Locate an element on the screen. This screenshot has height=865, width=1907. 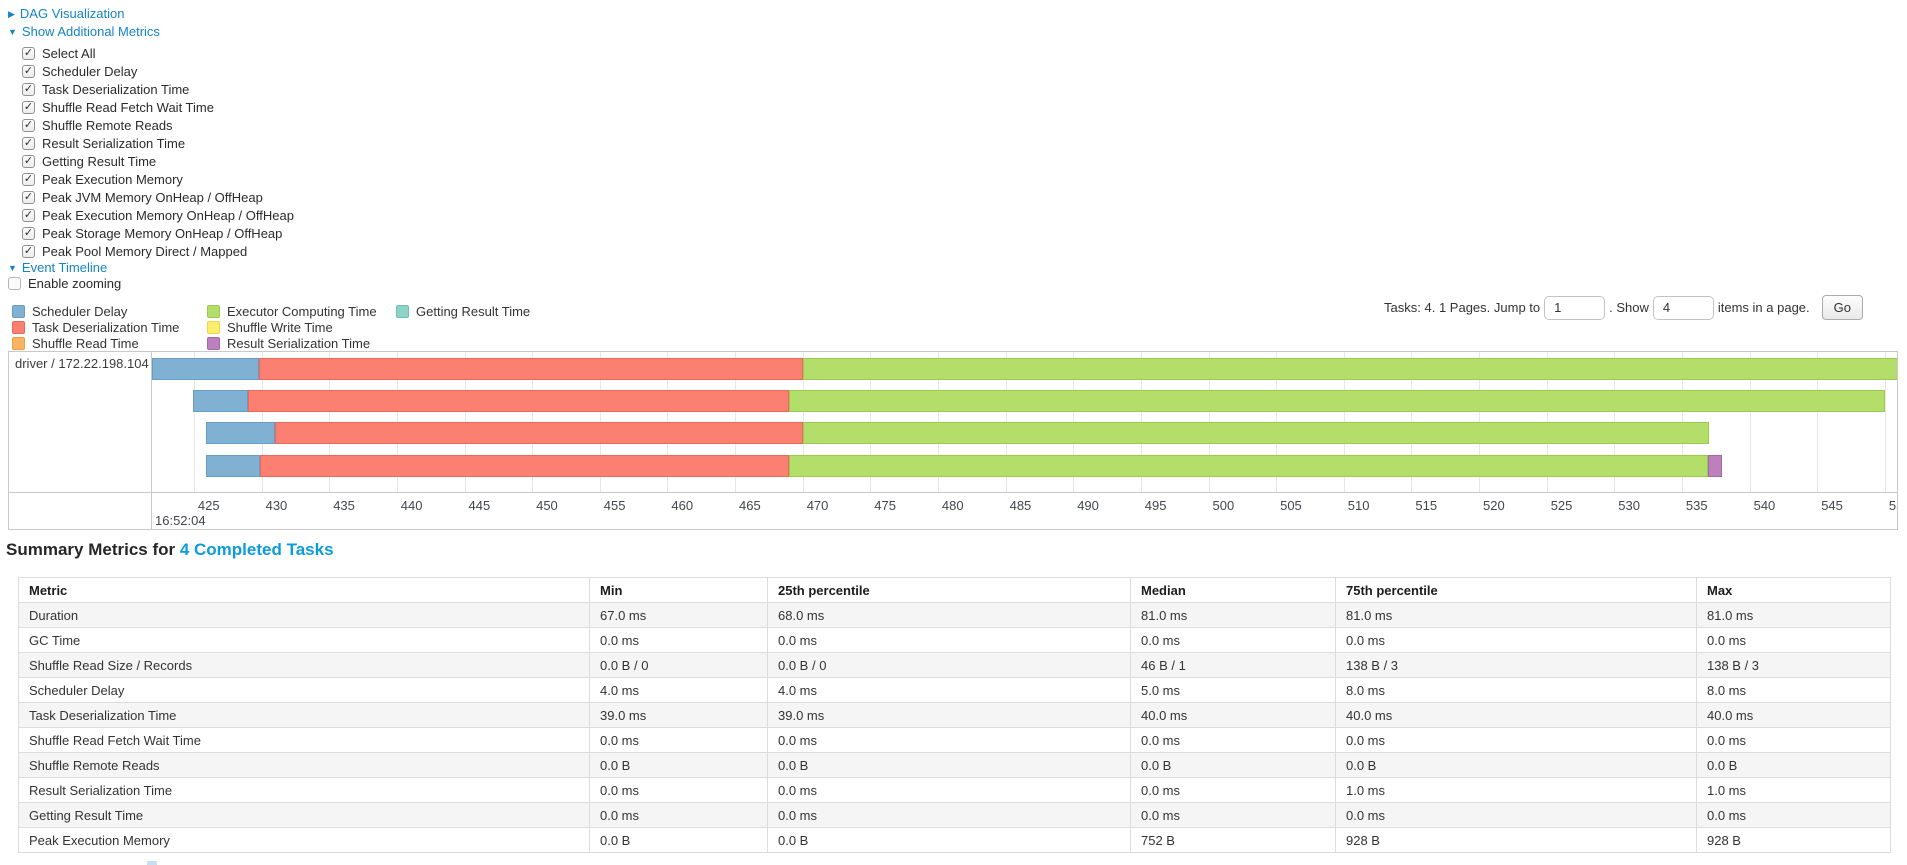
axis-tick-label: 475 is located at coordinates (885, 505).